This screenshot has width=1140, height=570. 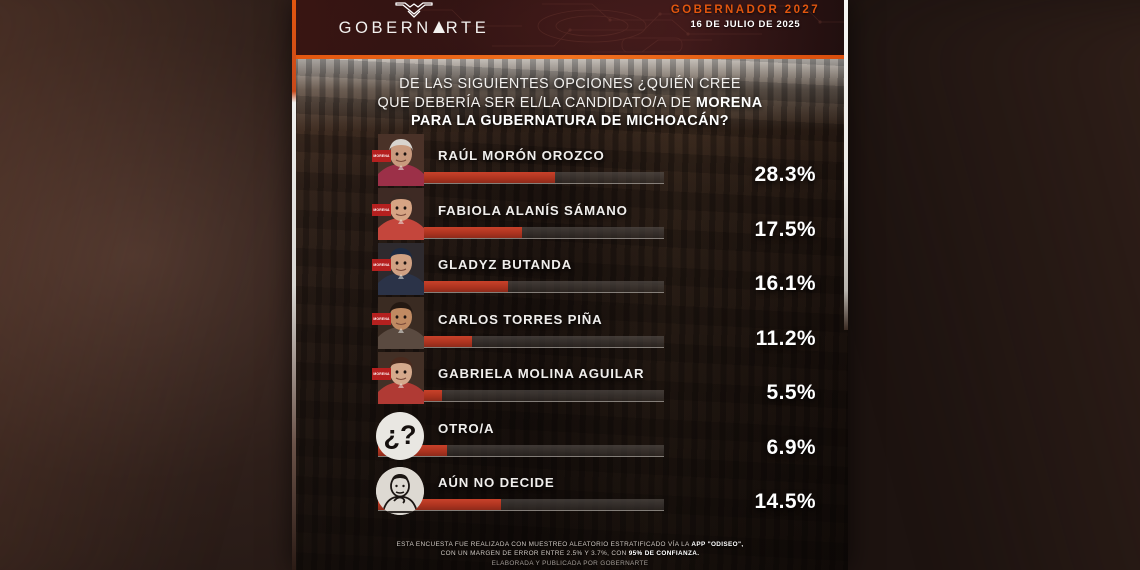 I want to click on header-date: 16 DE JULIO DE 2025, so click(x=745, y=24).